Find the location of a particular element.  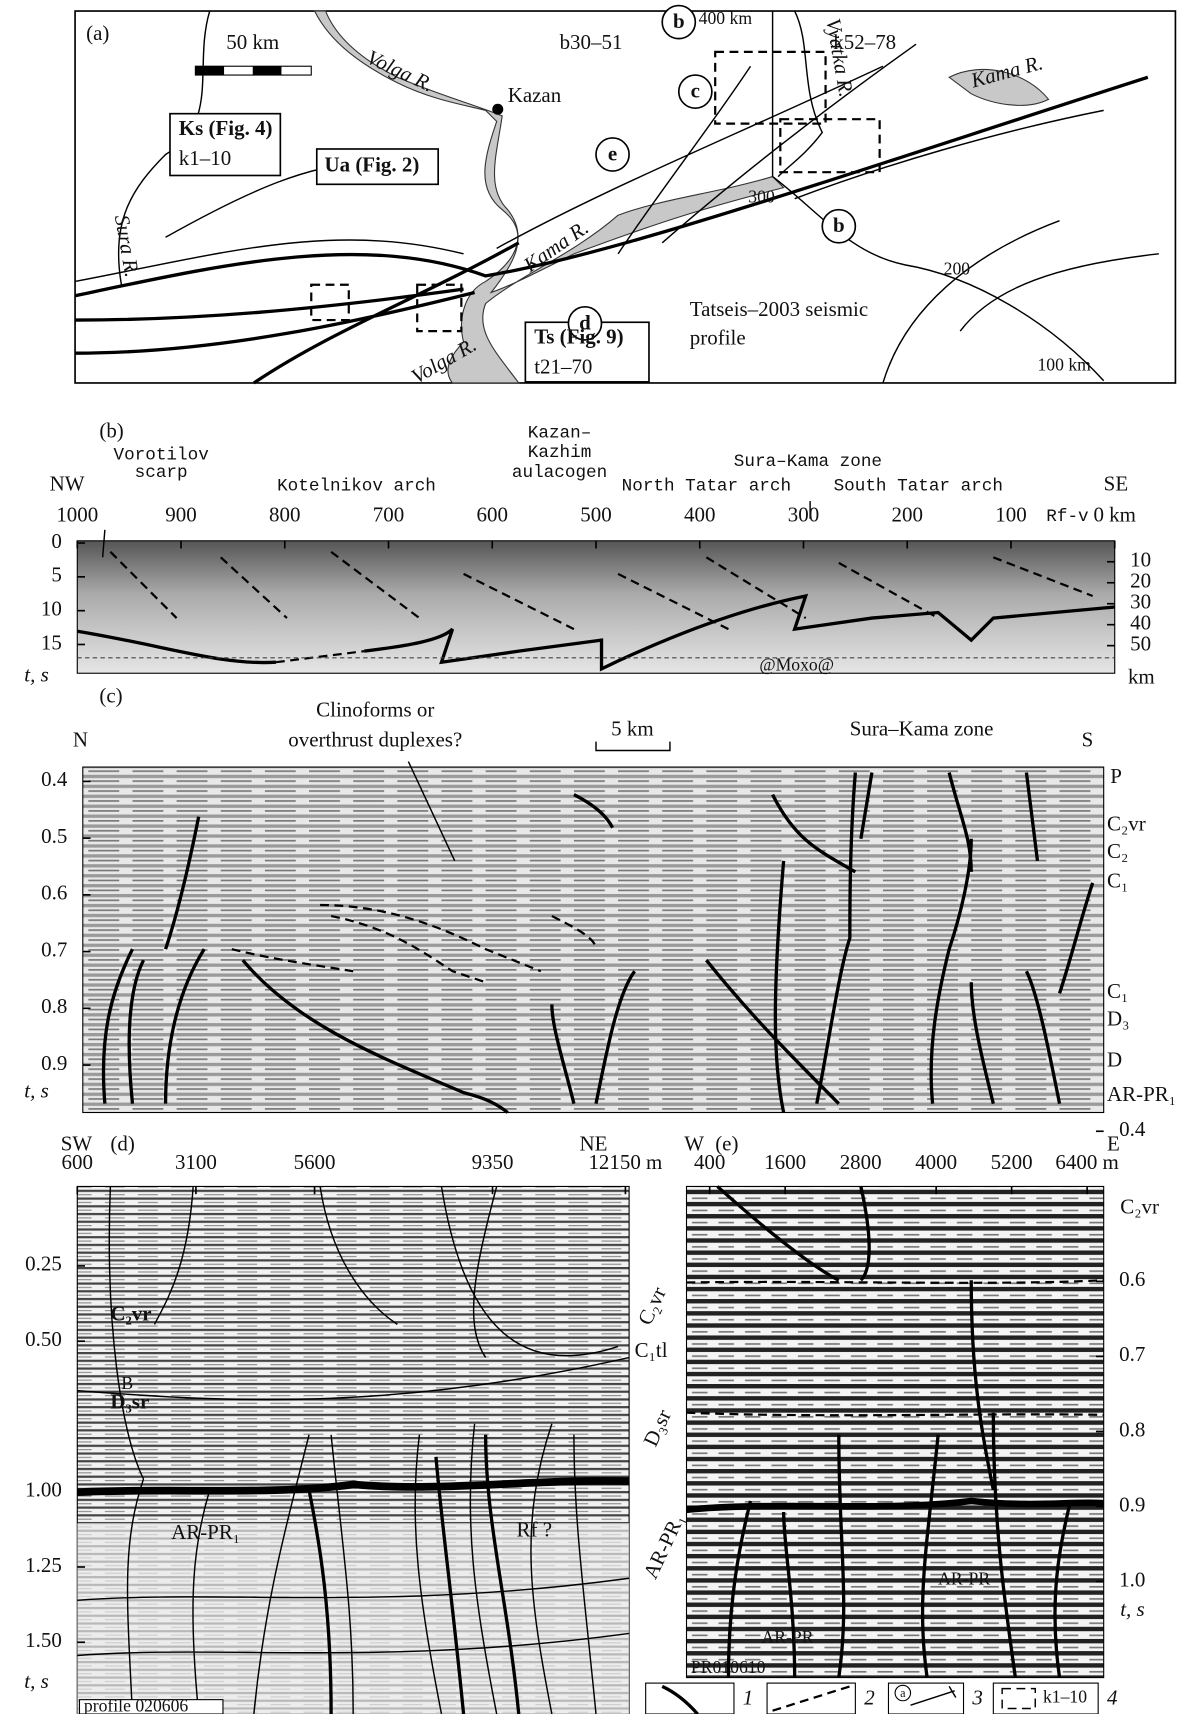

x-tick-label: 1000 is located at coordinates (77, 514).